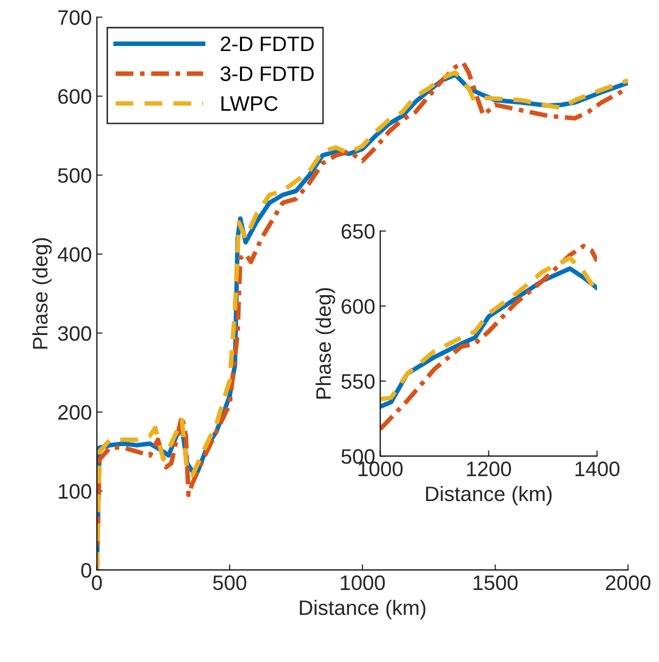  Describe the element at coordinates (250, 103) in the screenshot. I see `legend-label: LWPC` at that location.